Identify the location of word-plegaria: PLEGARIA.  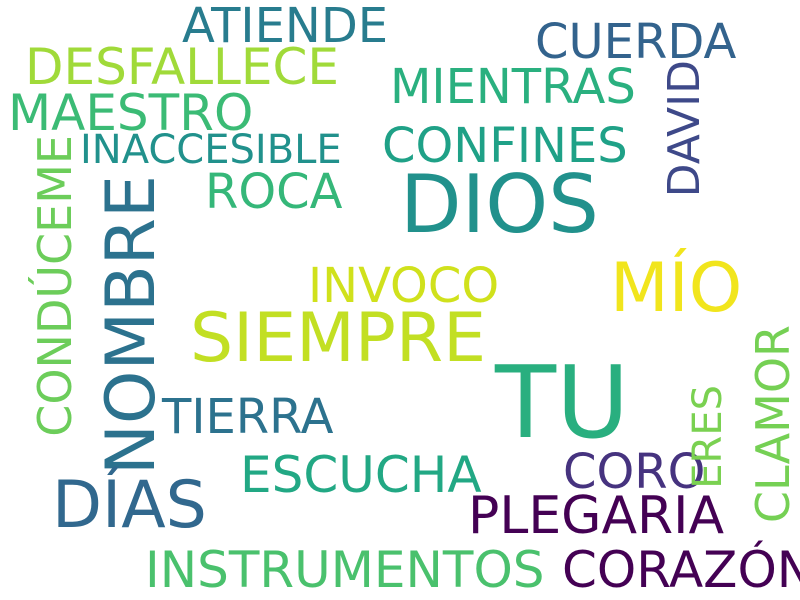
(596, 516).